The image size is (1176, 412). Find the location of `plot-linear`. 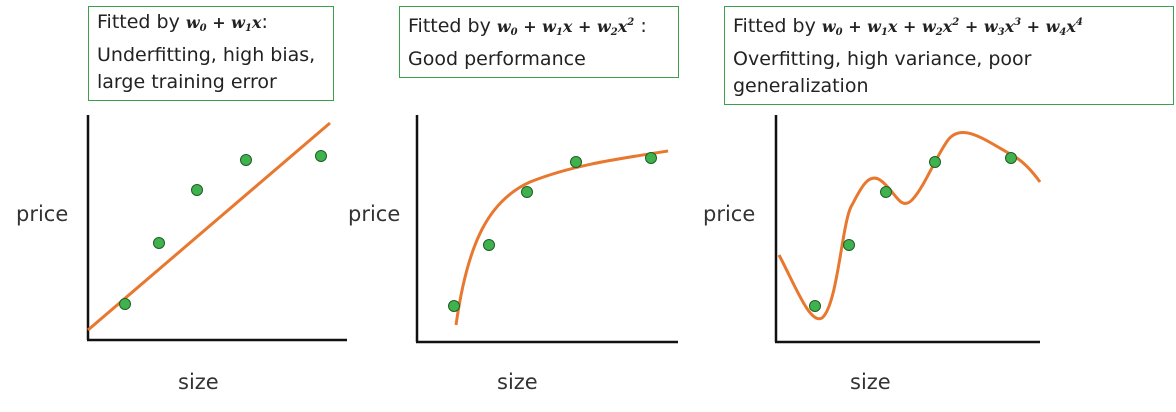

plot-linear is located at coordinates (216, 228).